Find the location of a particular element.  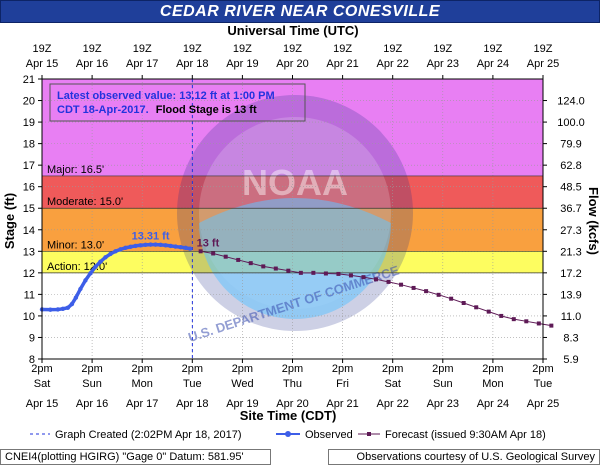

left-tick-label: 17 is located at coordinates (29, 166).